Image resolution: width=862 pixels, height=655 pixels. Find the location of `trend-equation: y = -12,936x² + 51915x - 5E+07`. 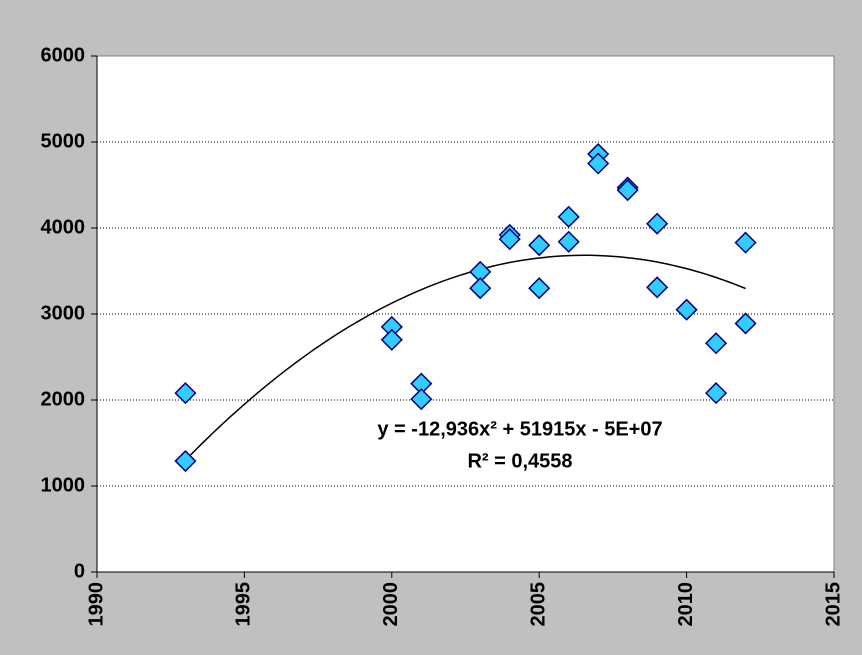

trend-equation: y = -12,936x² + 51915x - 5E+07 is located at coordinates (519, 429).